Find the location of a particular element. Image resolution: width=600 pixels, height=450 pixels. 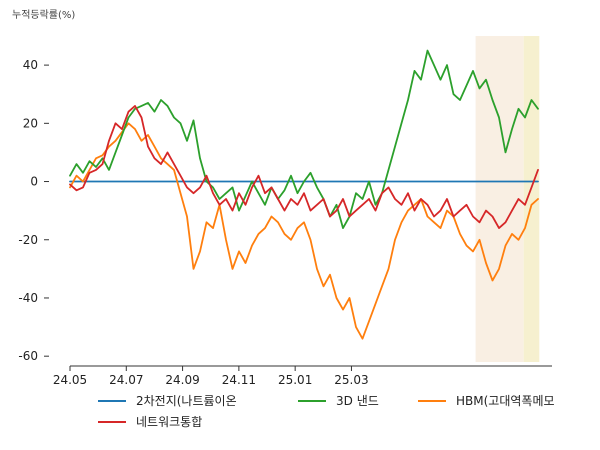

y-tick-label: -40 is located at coordinates (28, 298).